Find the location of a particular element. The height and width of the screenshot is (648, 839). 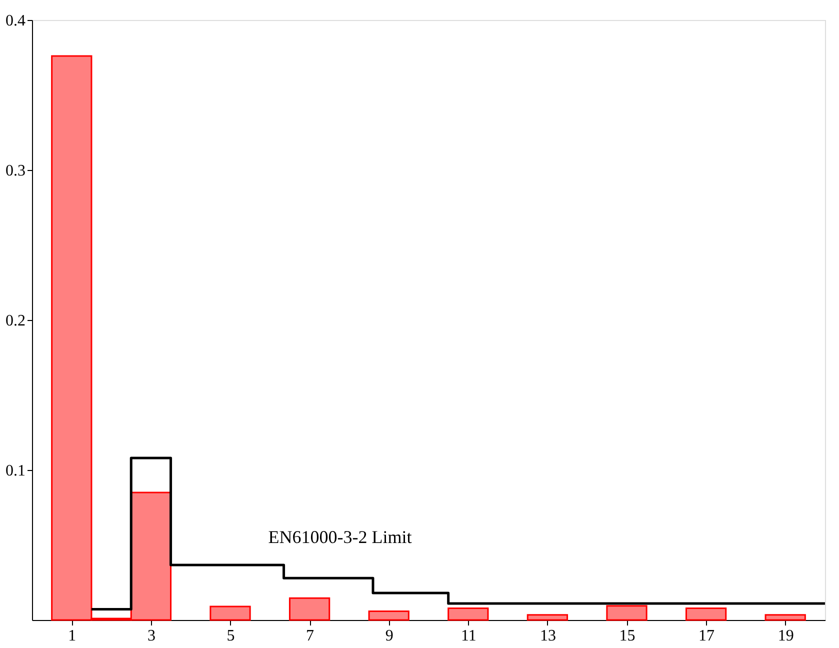

x-tick-label: 5 is located at coordinates (230, 636).